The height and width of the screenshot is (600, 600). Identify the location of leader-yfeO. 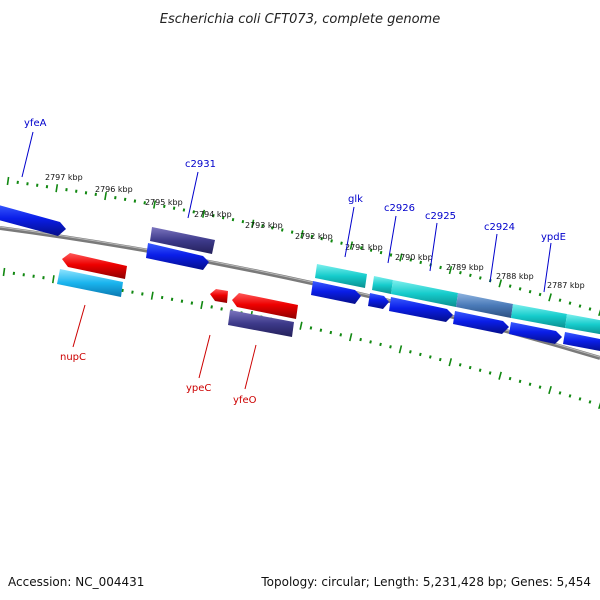
(250, 367).